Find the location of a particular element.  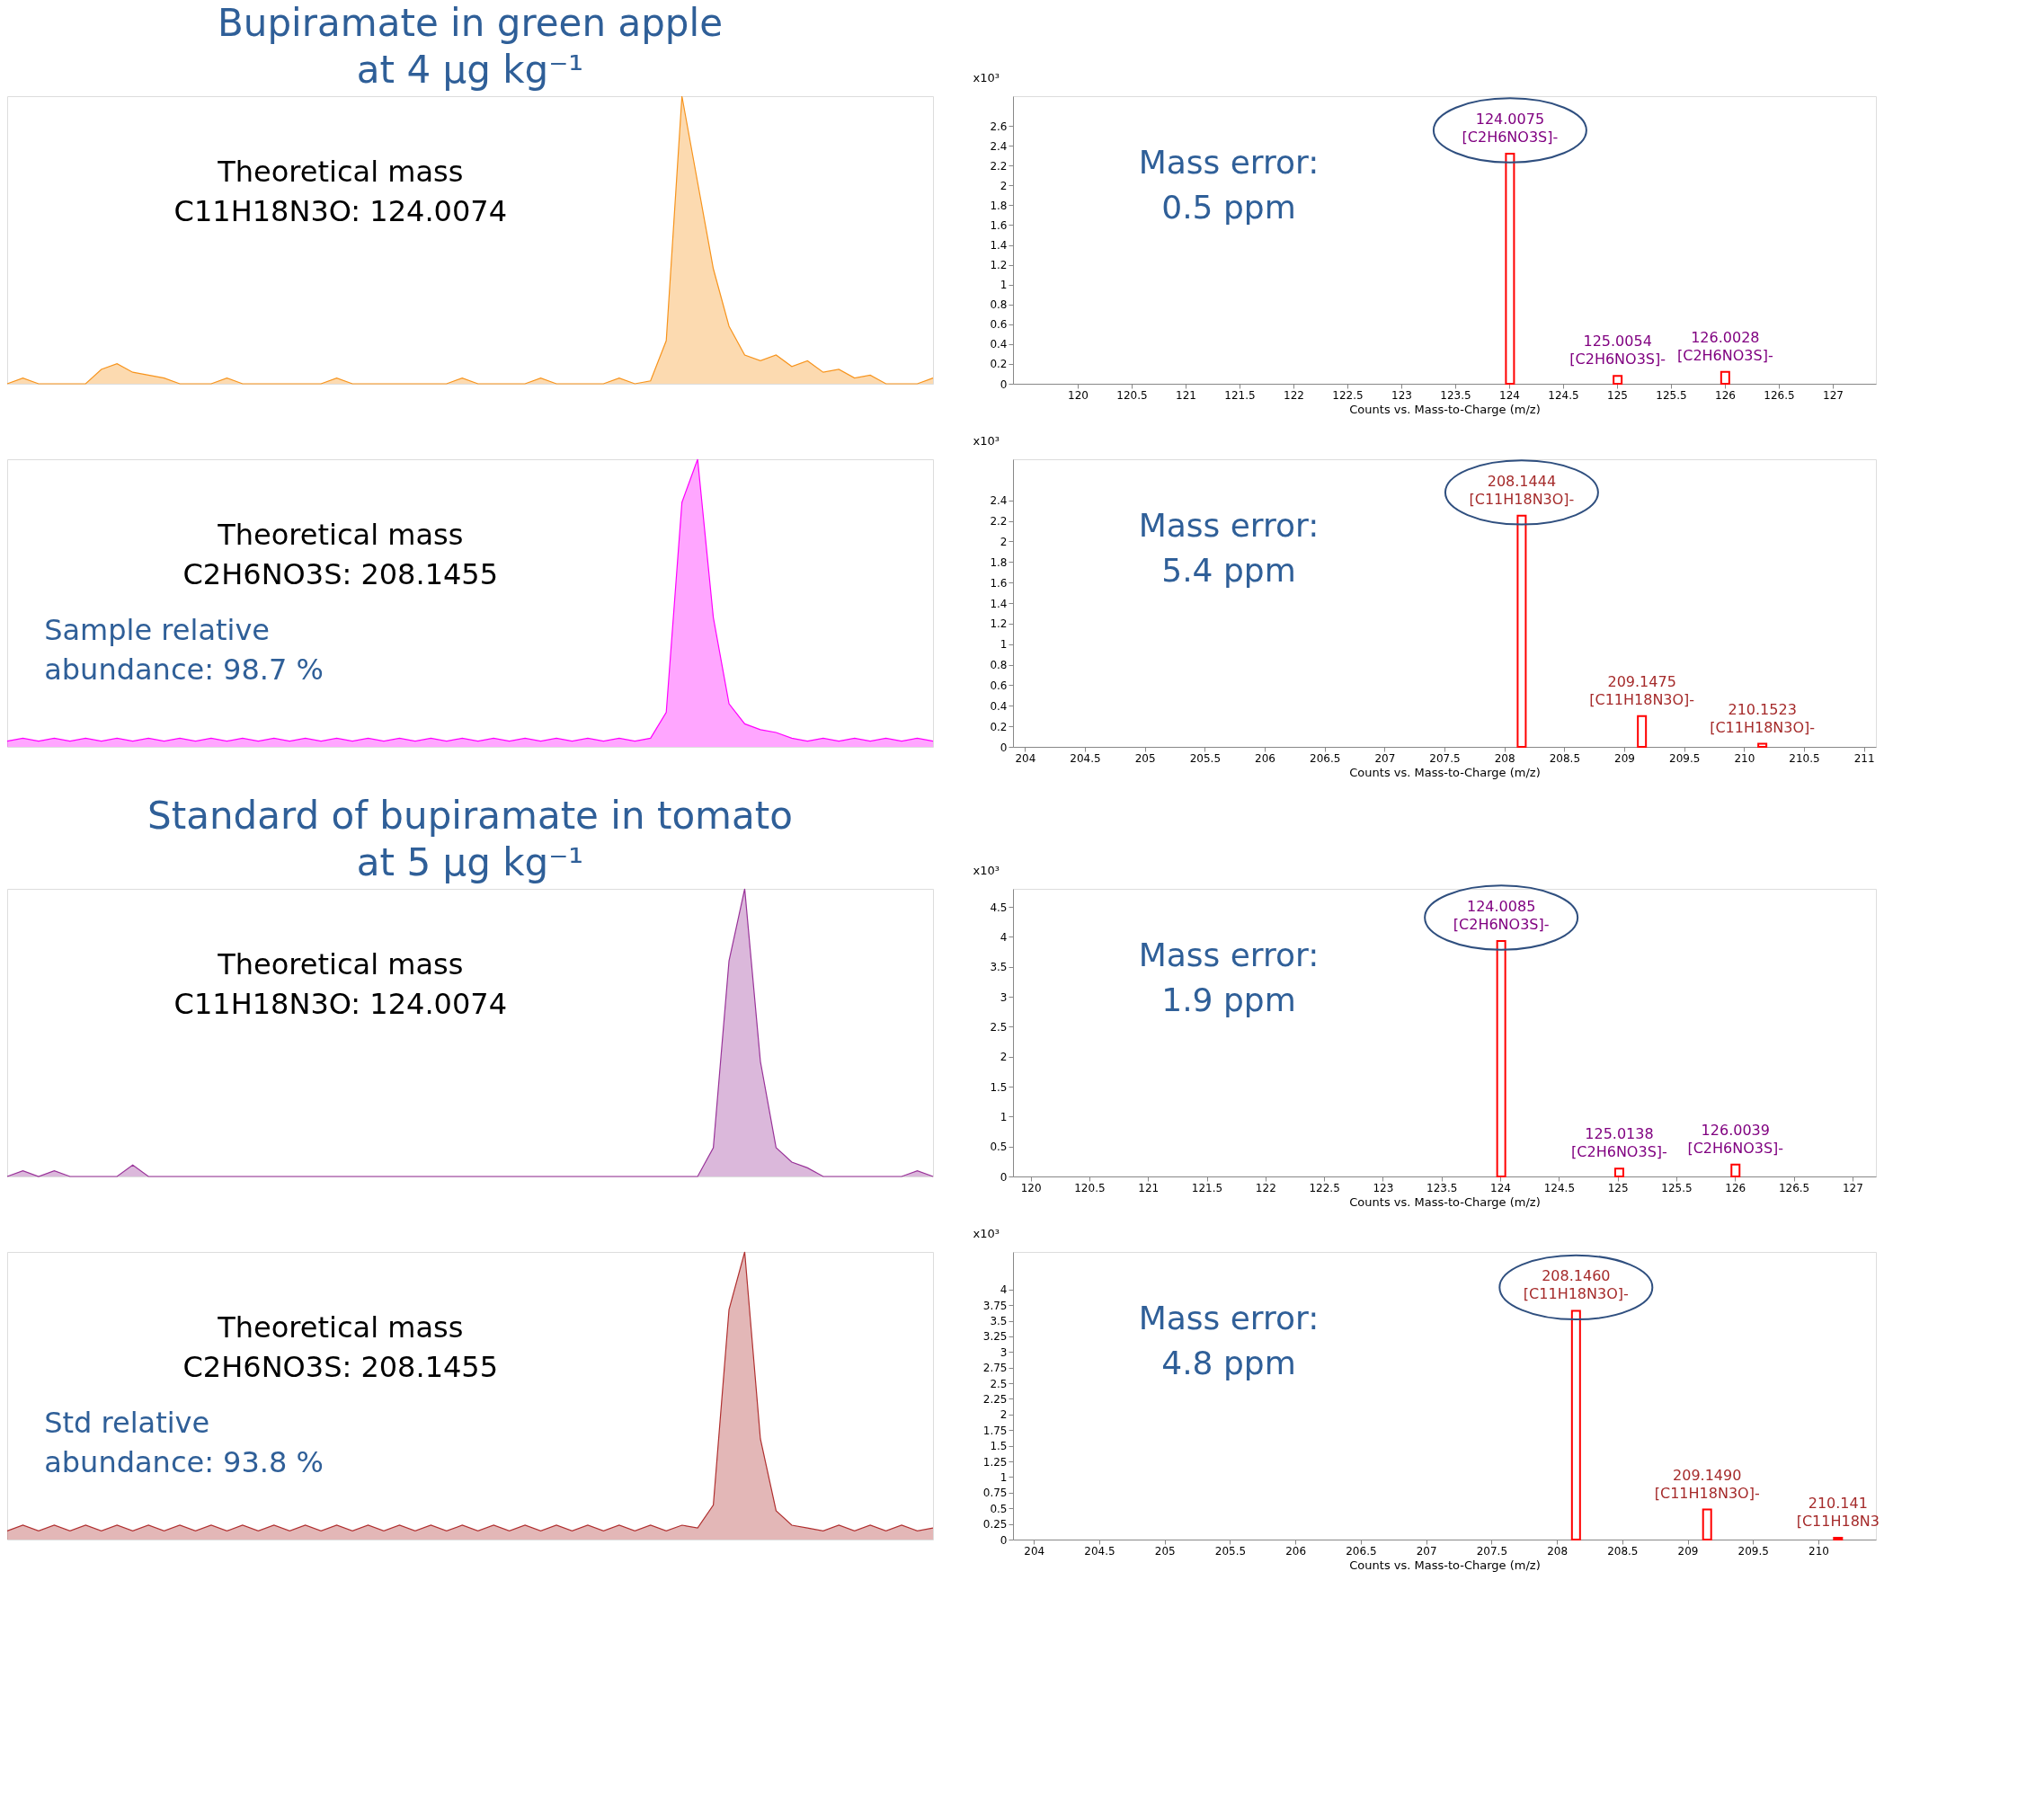

y-tick-label: 1.4 is located at coordinates (999, 246).